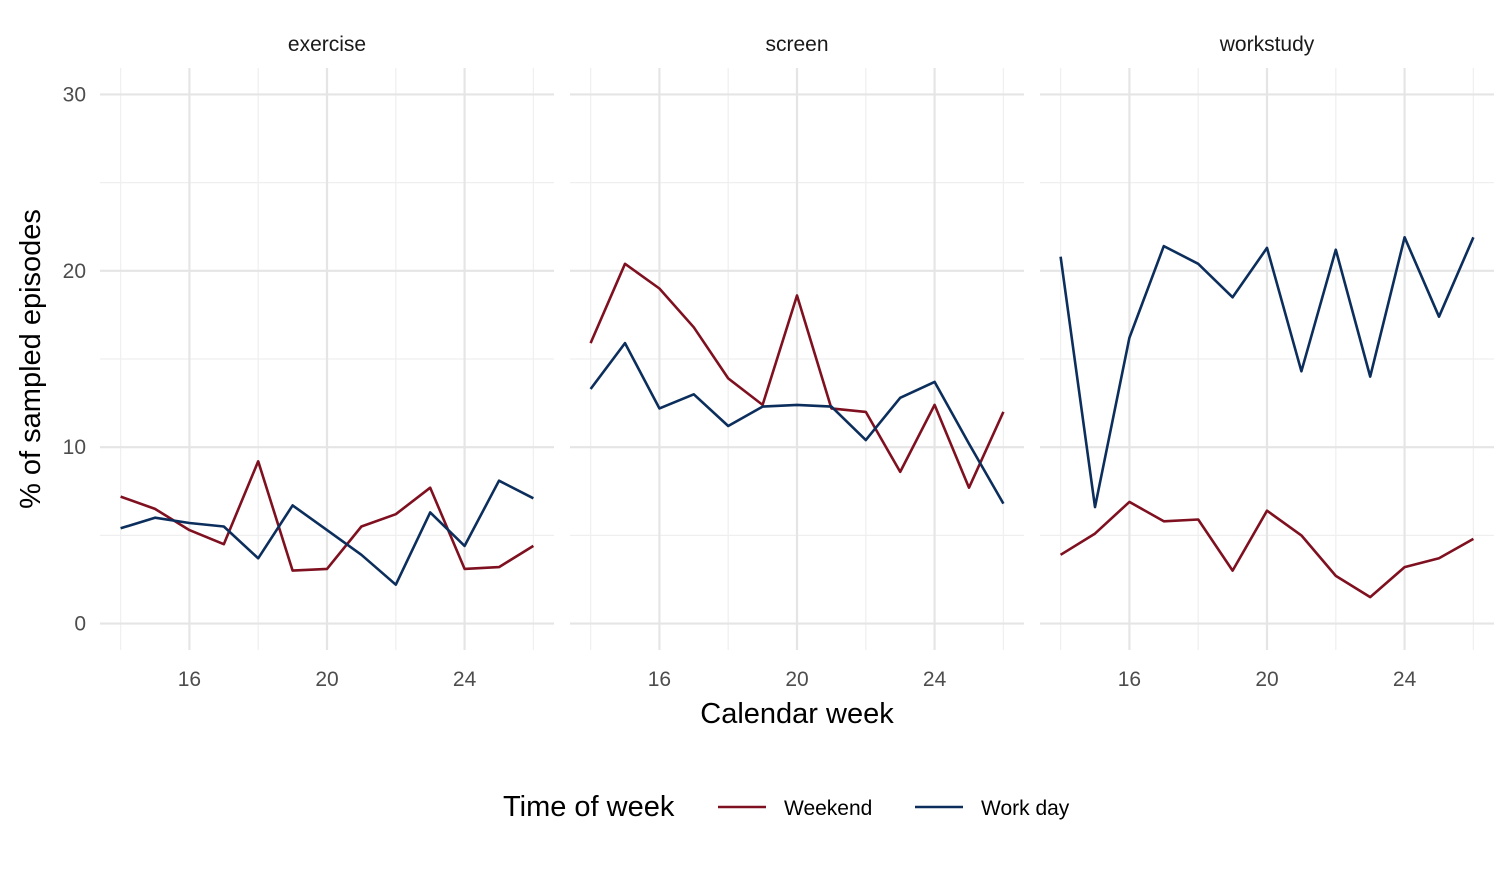  What do you see at coordinates (797, 714) in the screenshot?
I see `x-axis-title: Calendar week` at bounding box center [797, 714].